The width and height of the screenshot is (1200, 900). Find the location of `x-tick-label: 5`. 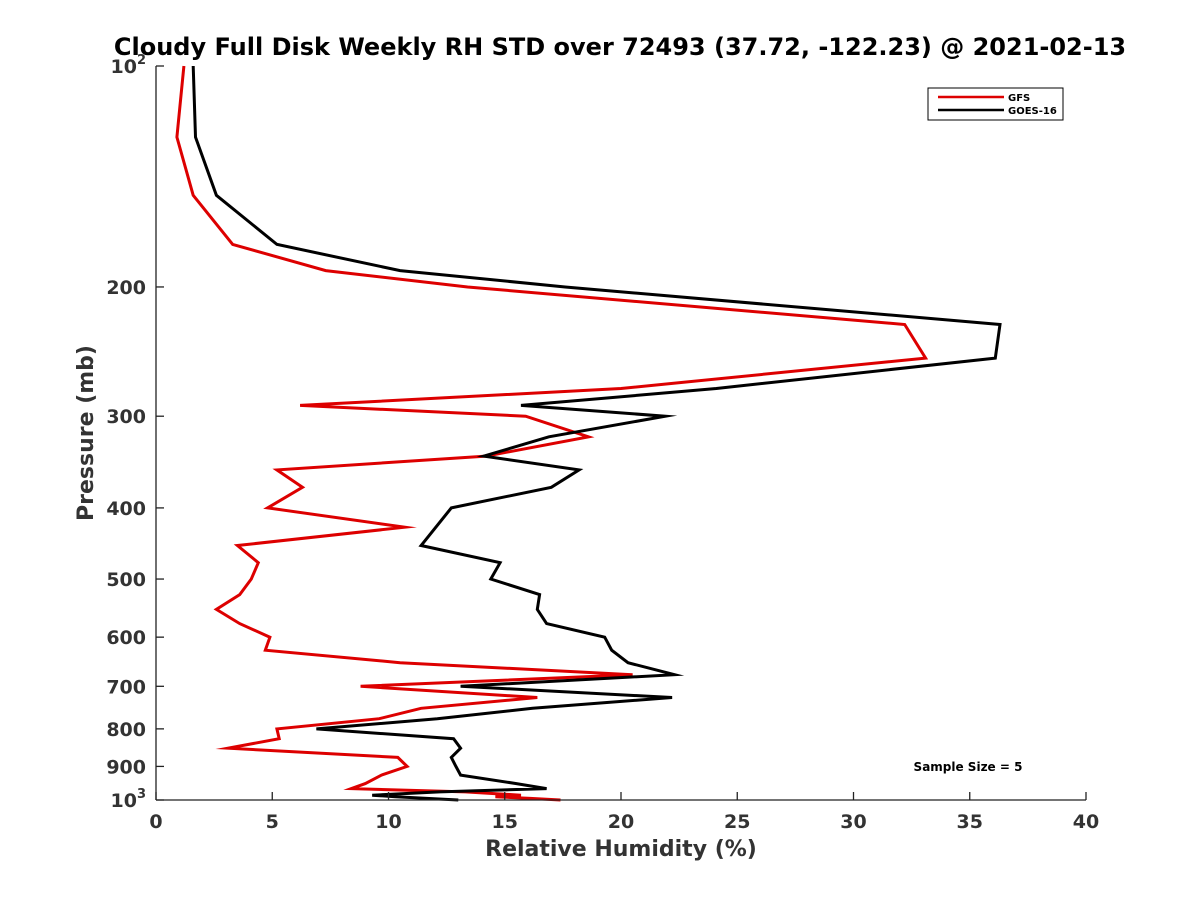

x-tick-label: 5 is located at coordinates (272, 822).